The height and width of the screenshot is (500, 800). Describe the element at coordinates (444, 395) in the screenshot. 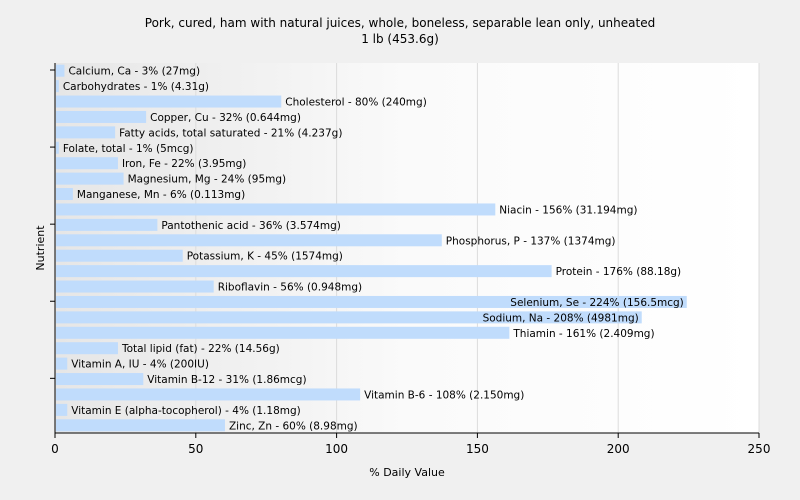

I see `bar-label: Vitamin B-6 - 108% (2.150mg)` at that location.